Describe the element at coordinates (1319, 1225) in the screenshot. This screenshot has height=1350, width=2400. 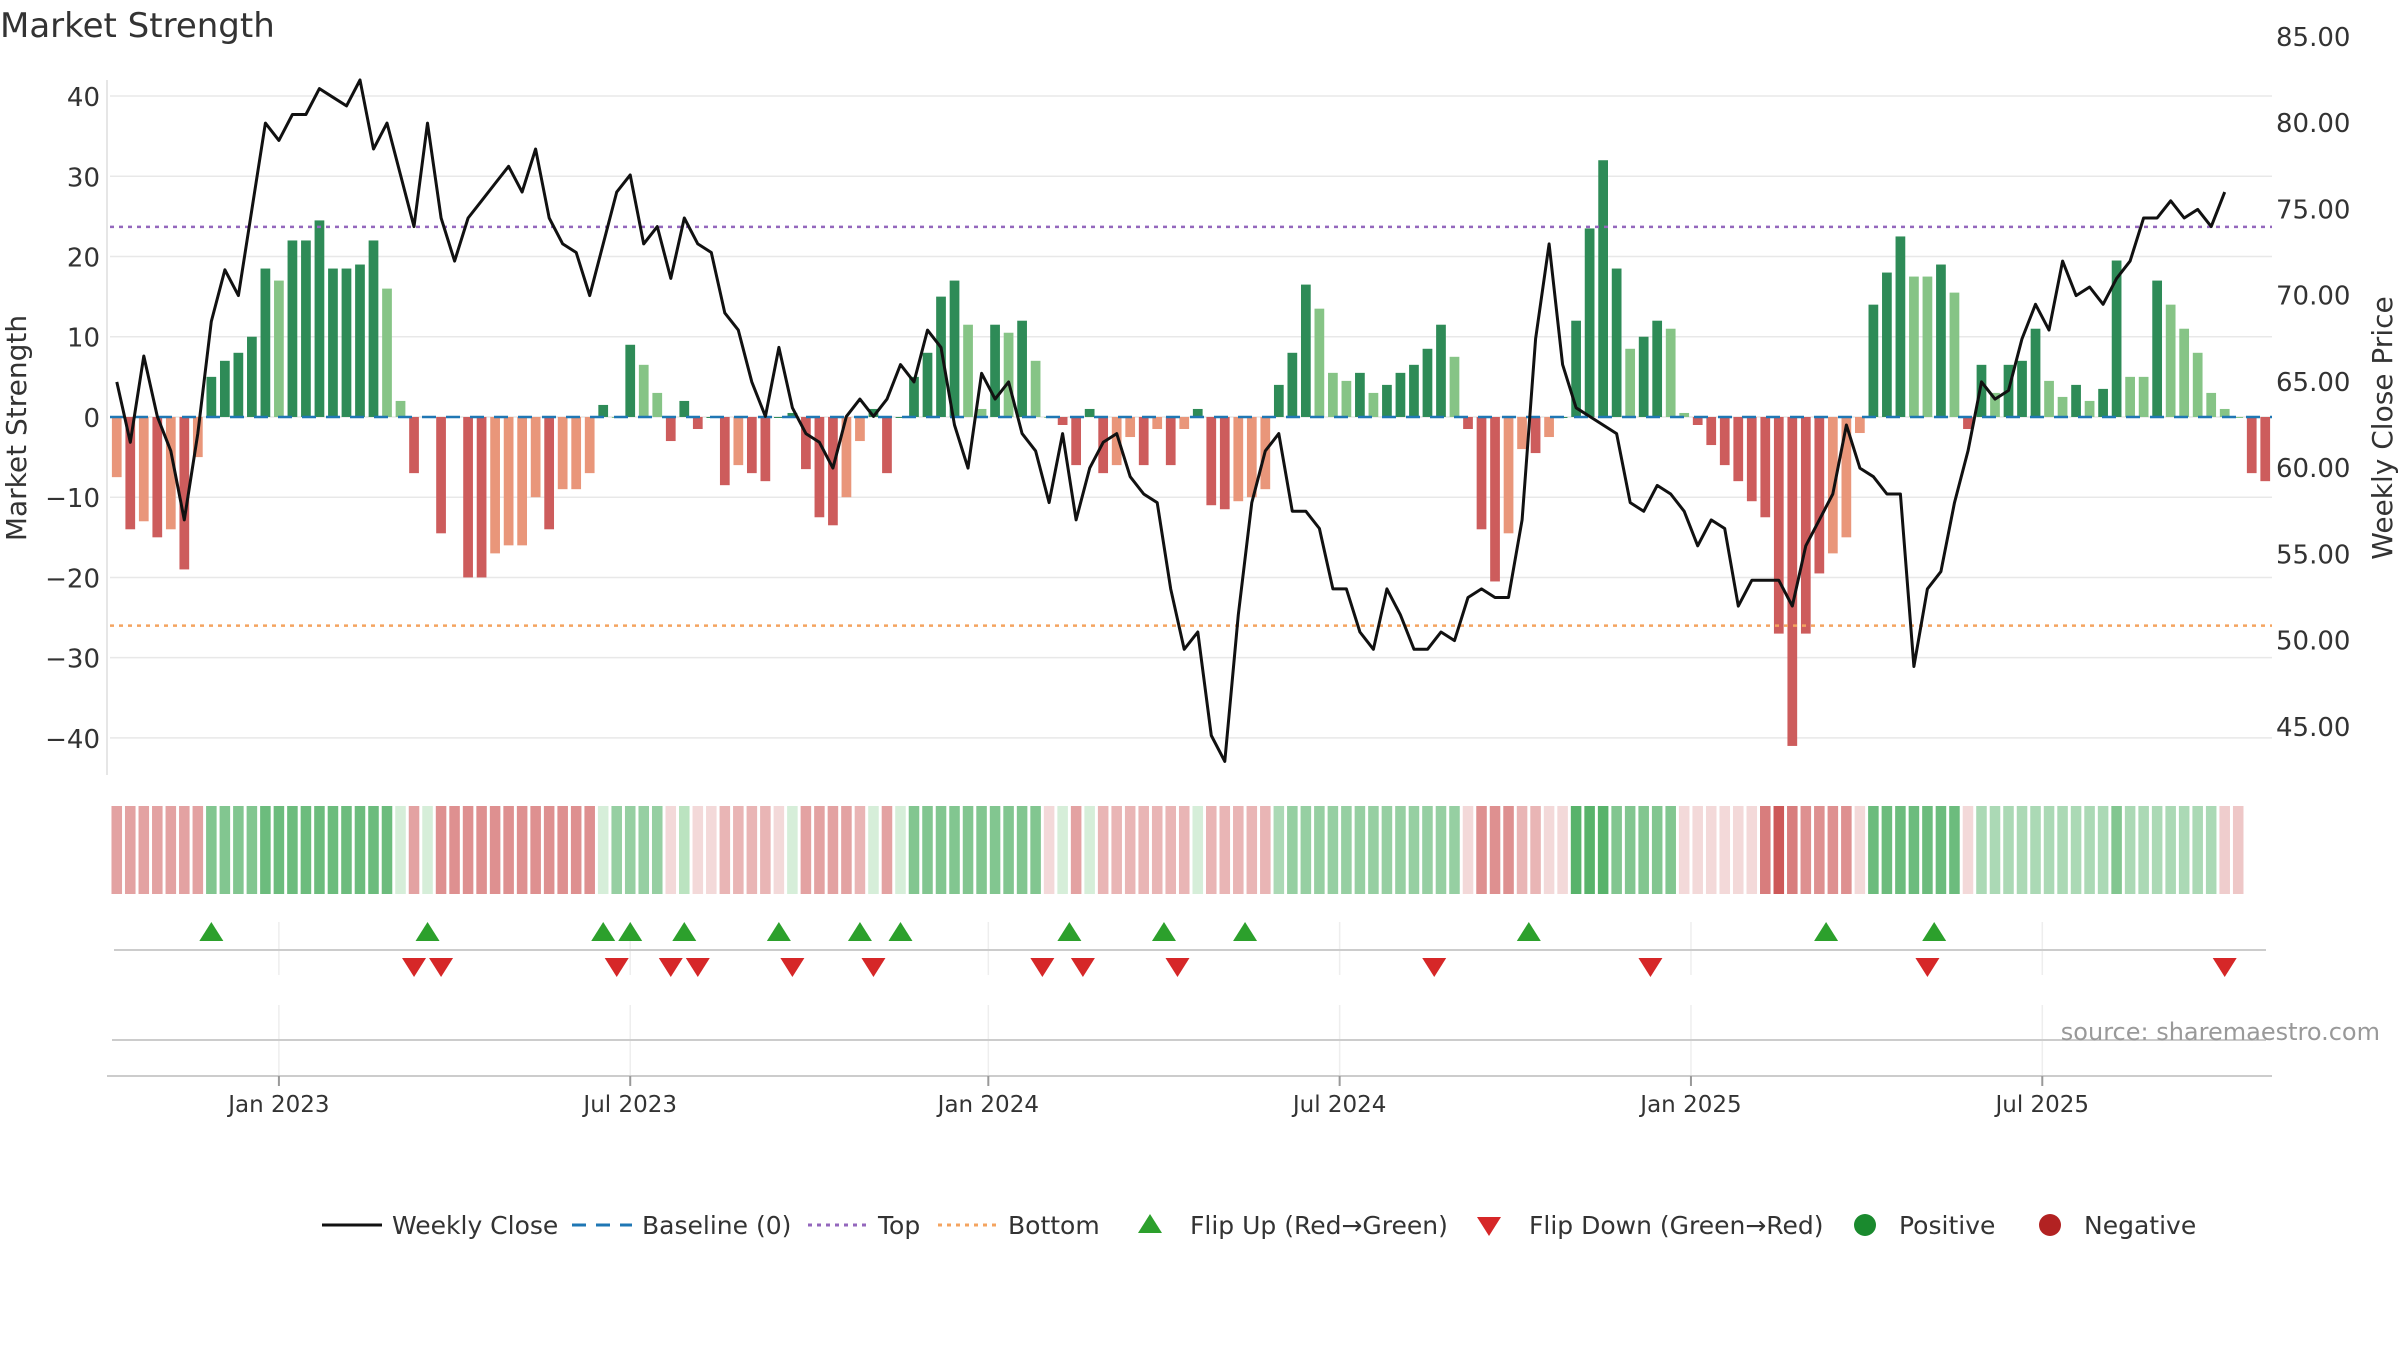
I see `legend-label: Flip Up (Red→Green)` at that location.